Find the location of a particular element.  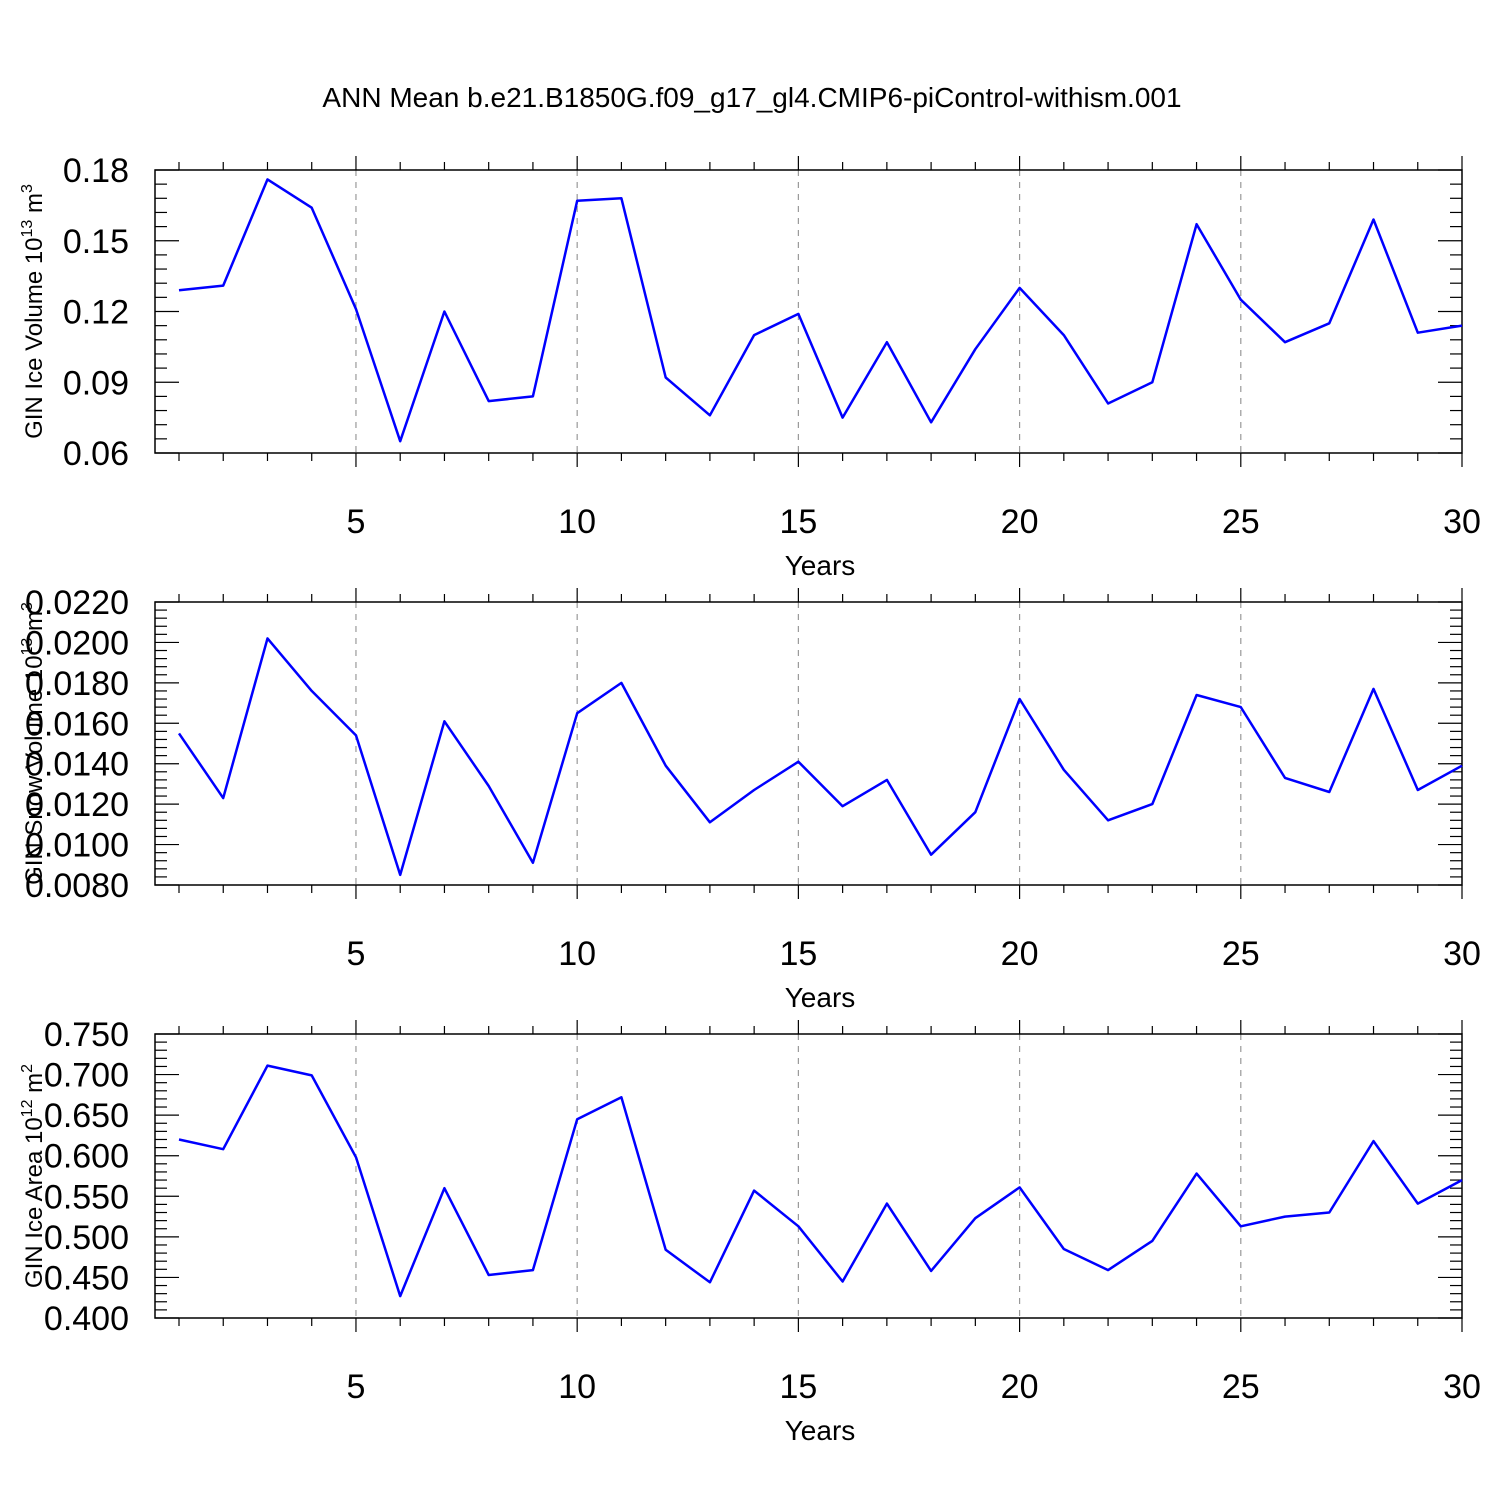

y-tick-label: 0.0220 is located at coordinates (77, 603).